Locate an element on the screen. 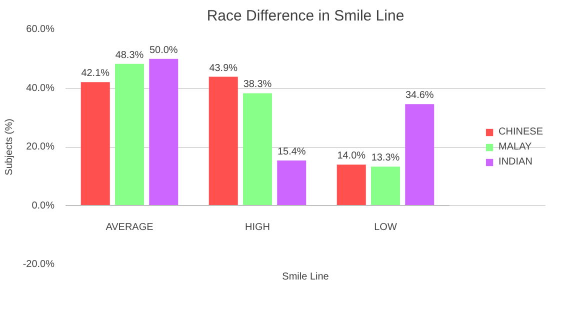  data-label: 42.1% is located at coordinates (95, 74).